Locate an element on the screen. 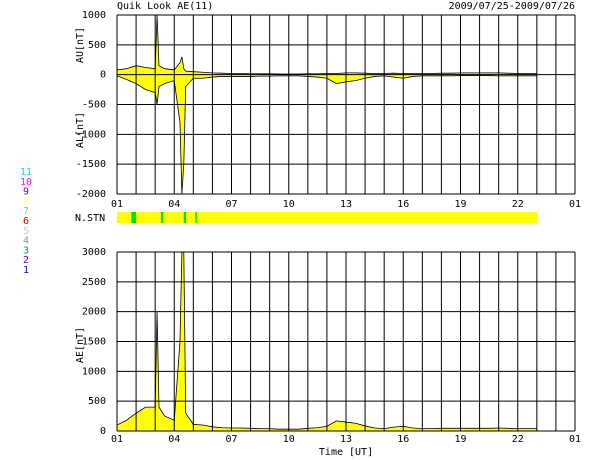  legend-entry: 11 is located at coordinates (26, 172).